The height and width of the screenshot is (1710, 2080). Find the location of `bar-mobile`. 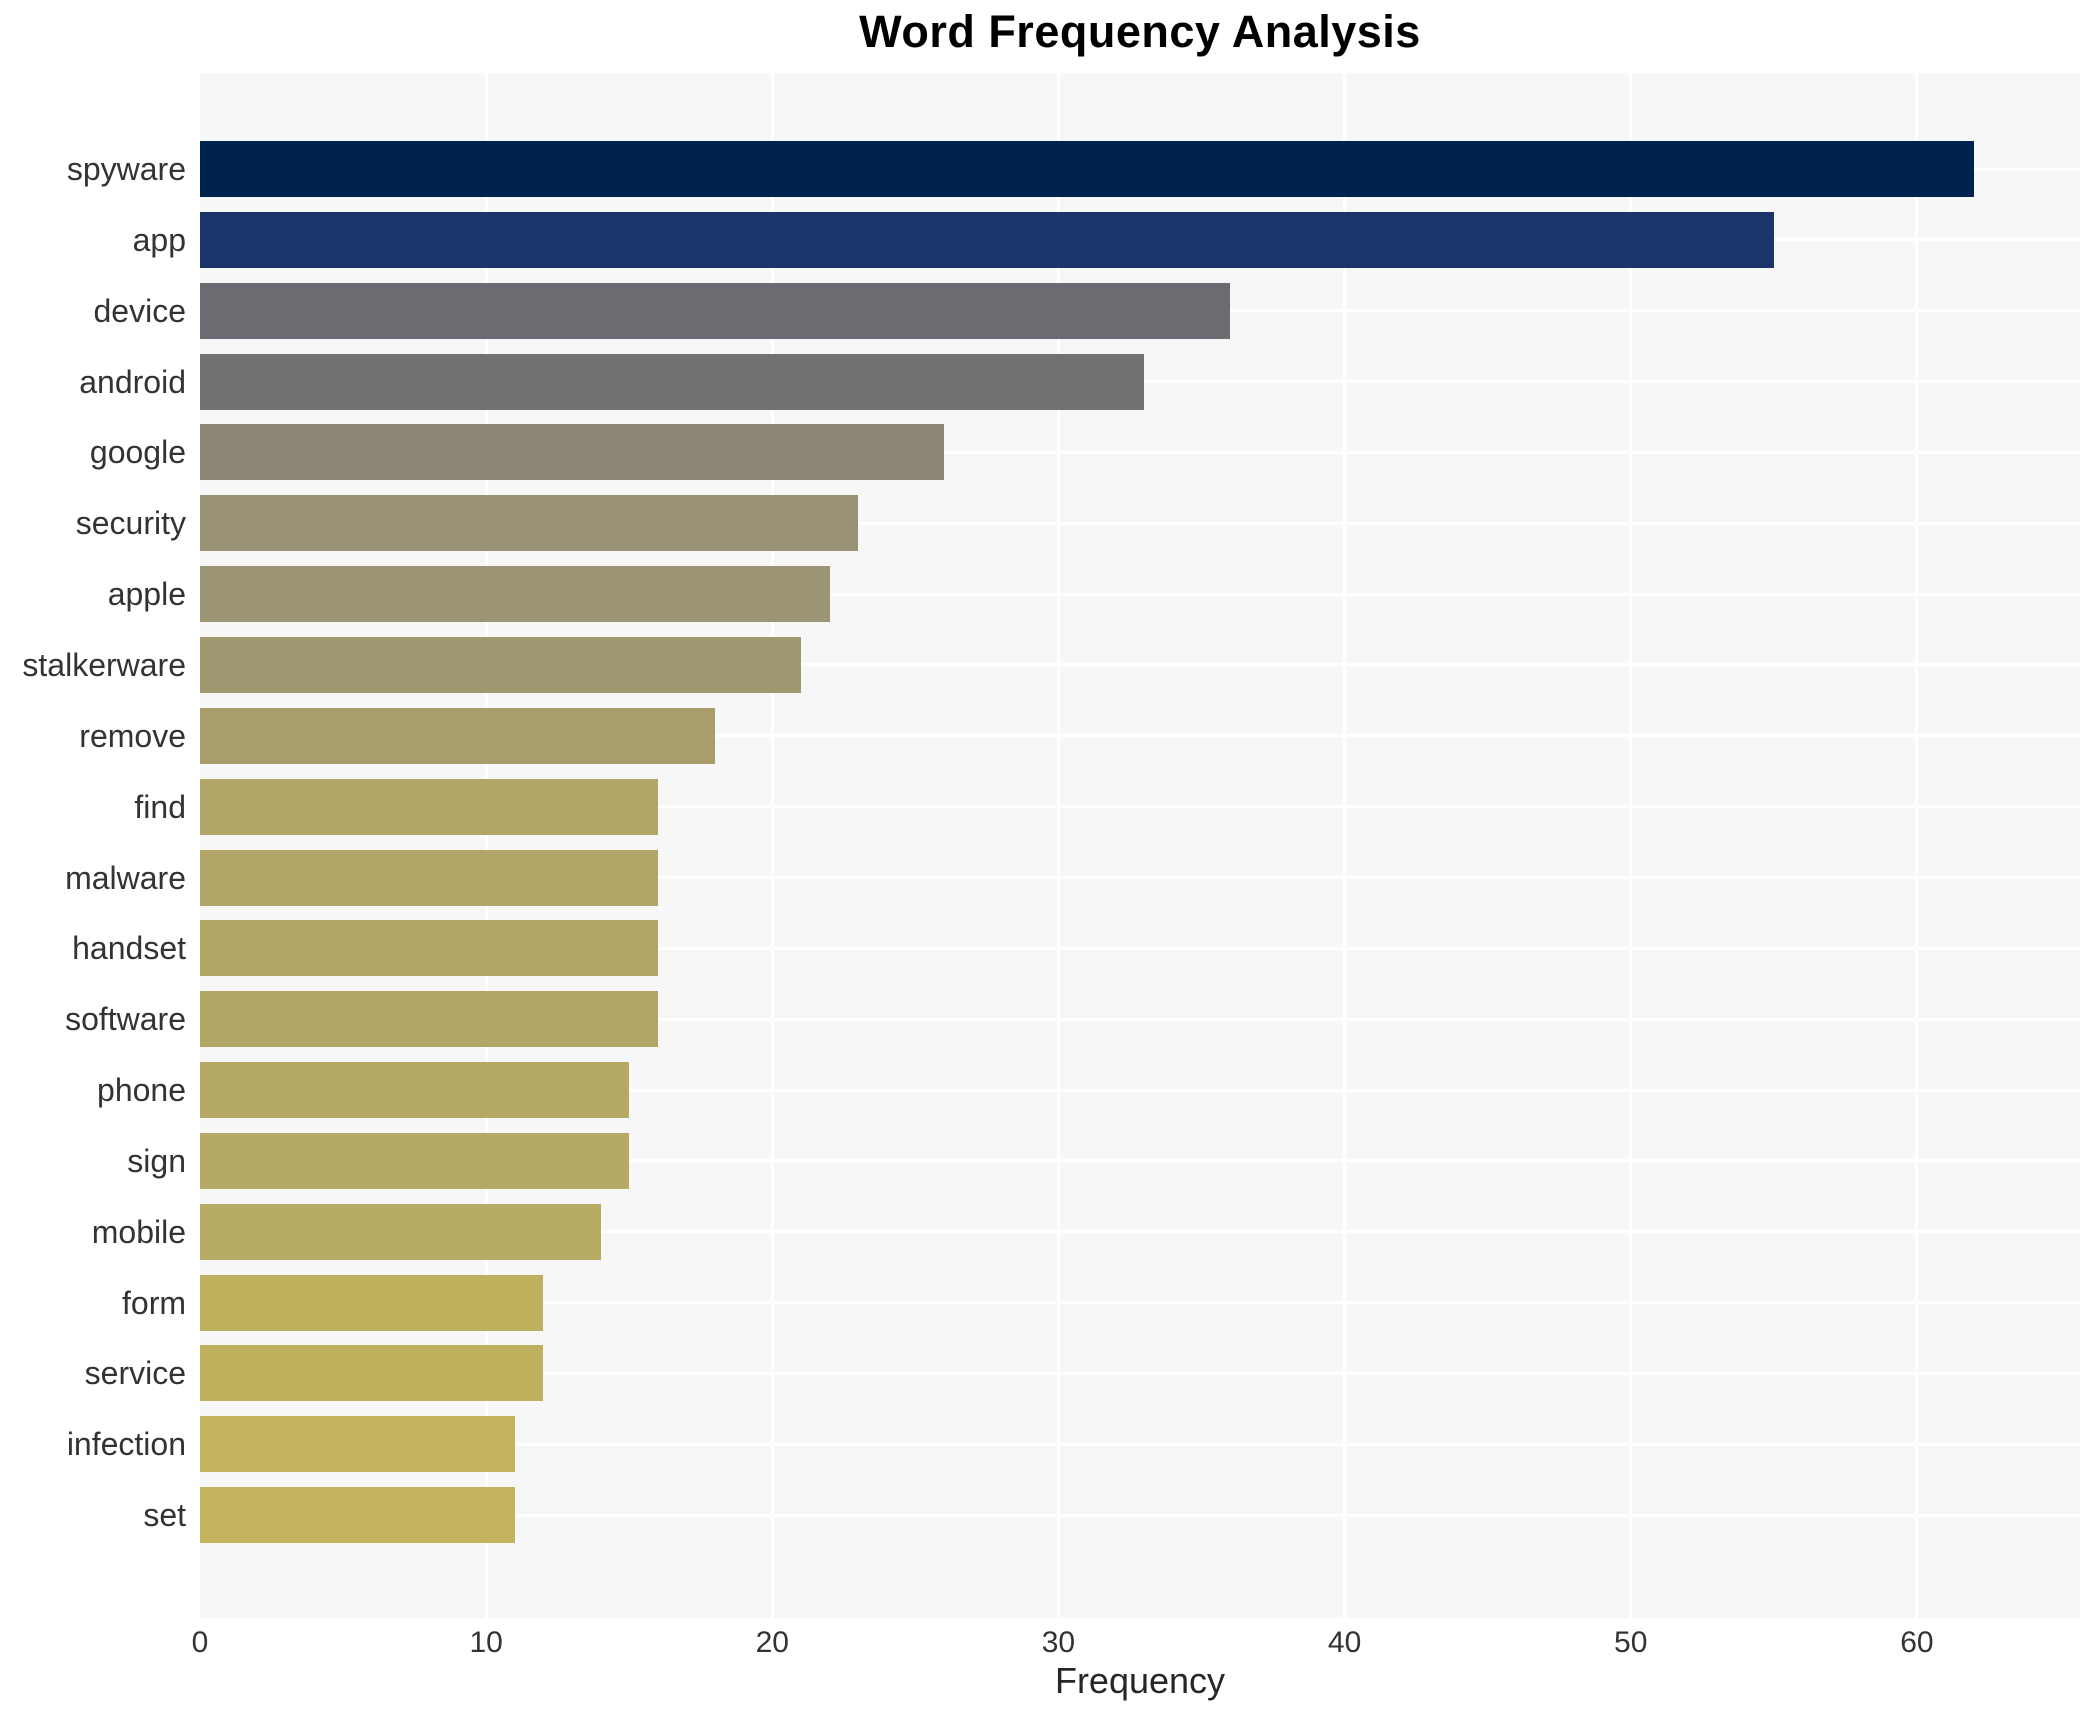

bar-mobile is located at coordinates (400, 1231).